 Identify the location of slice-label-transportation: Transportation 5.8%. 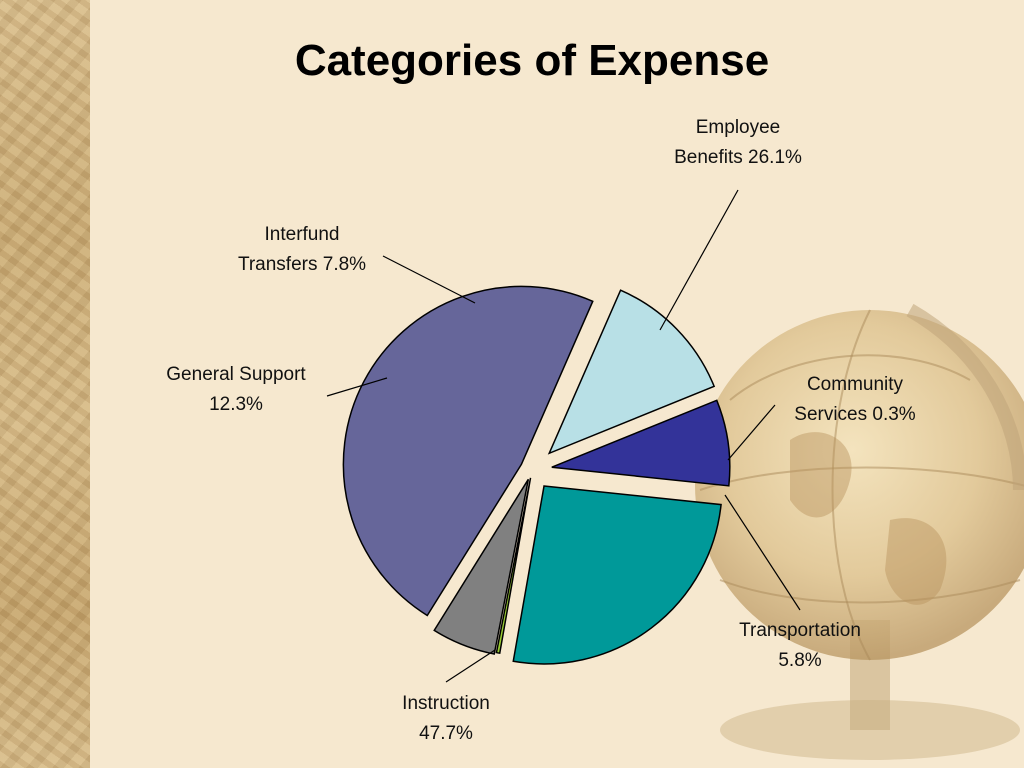
(800, 645).